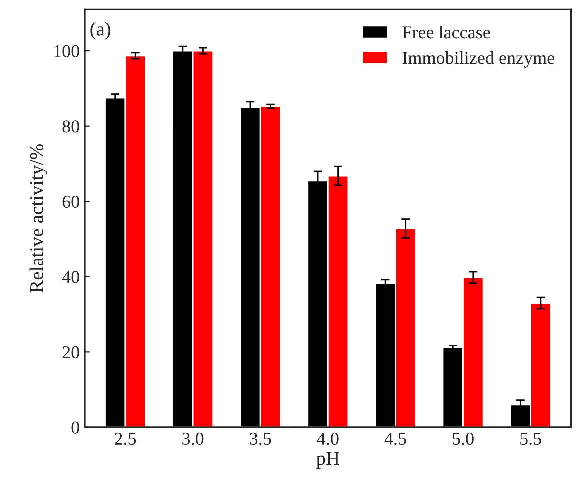 The height and width of the screenshot is (483, 586). Describe the element at coordinates (71, 277) in the screenshot. I see `y-tick-label: 40` at that location.